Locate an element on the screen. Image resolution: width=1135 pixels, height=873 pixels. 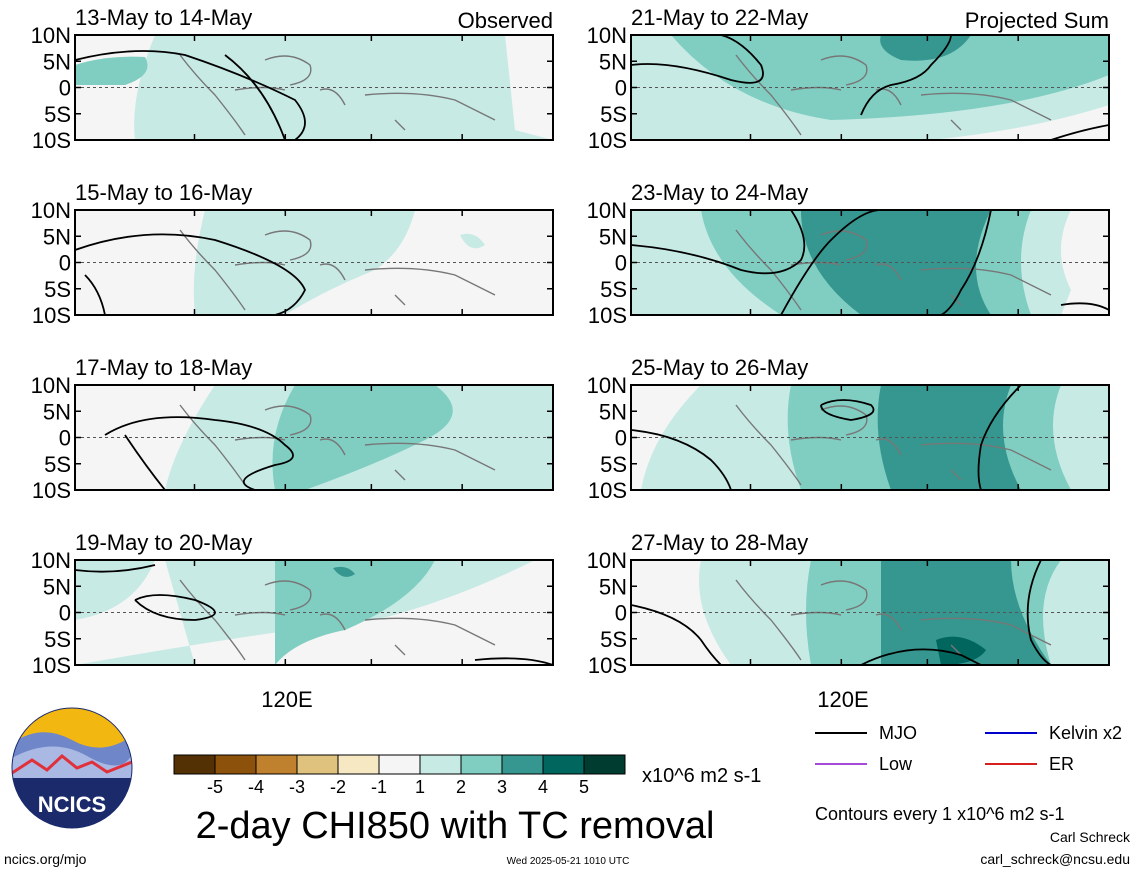
email: carl_schreck@ncsu.edu is located at coordinates (1055, 859).